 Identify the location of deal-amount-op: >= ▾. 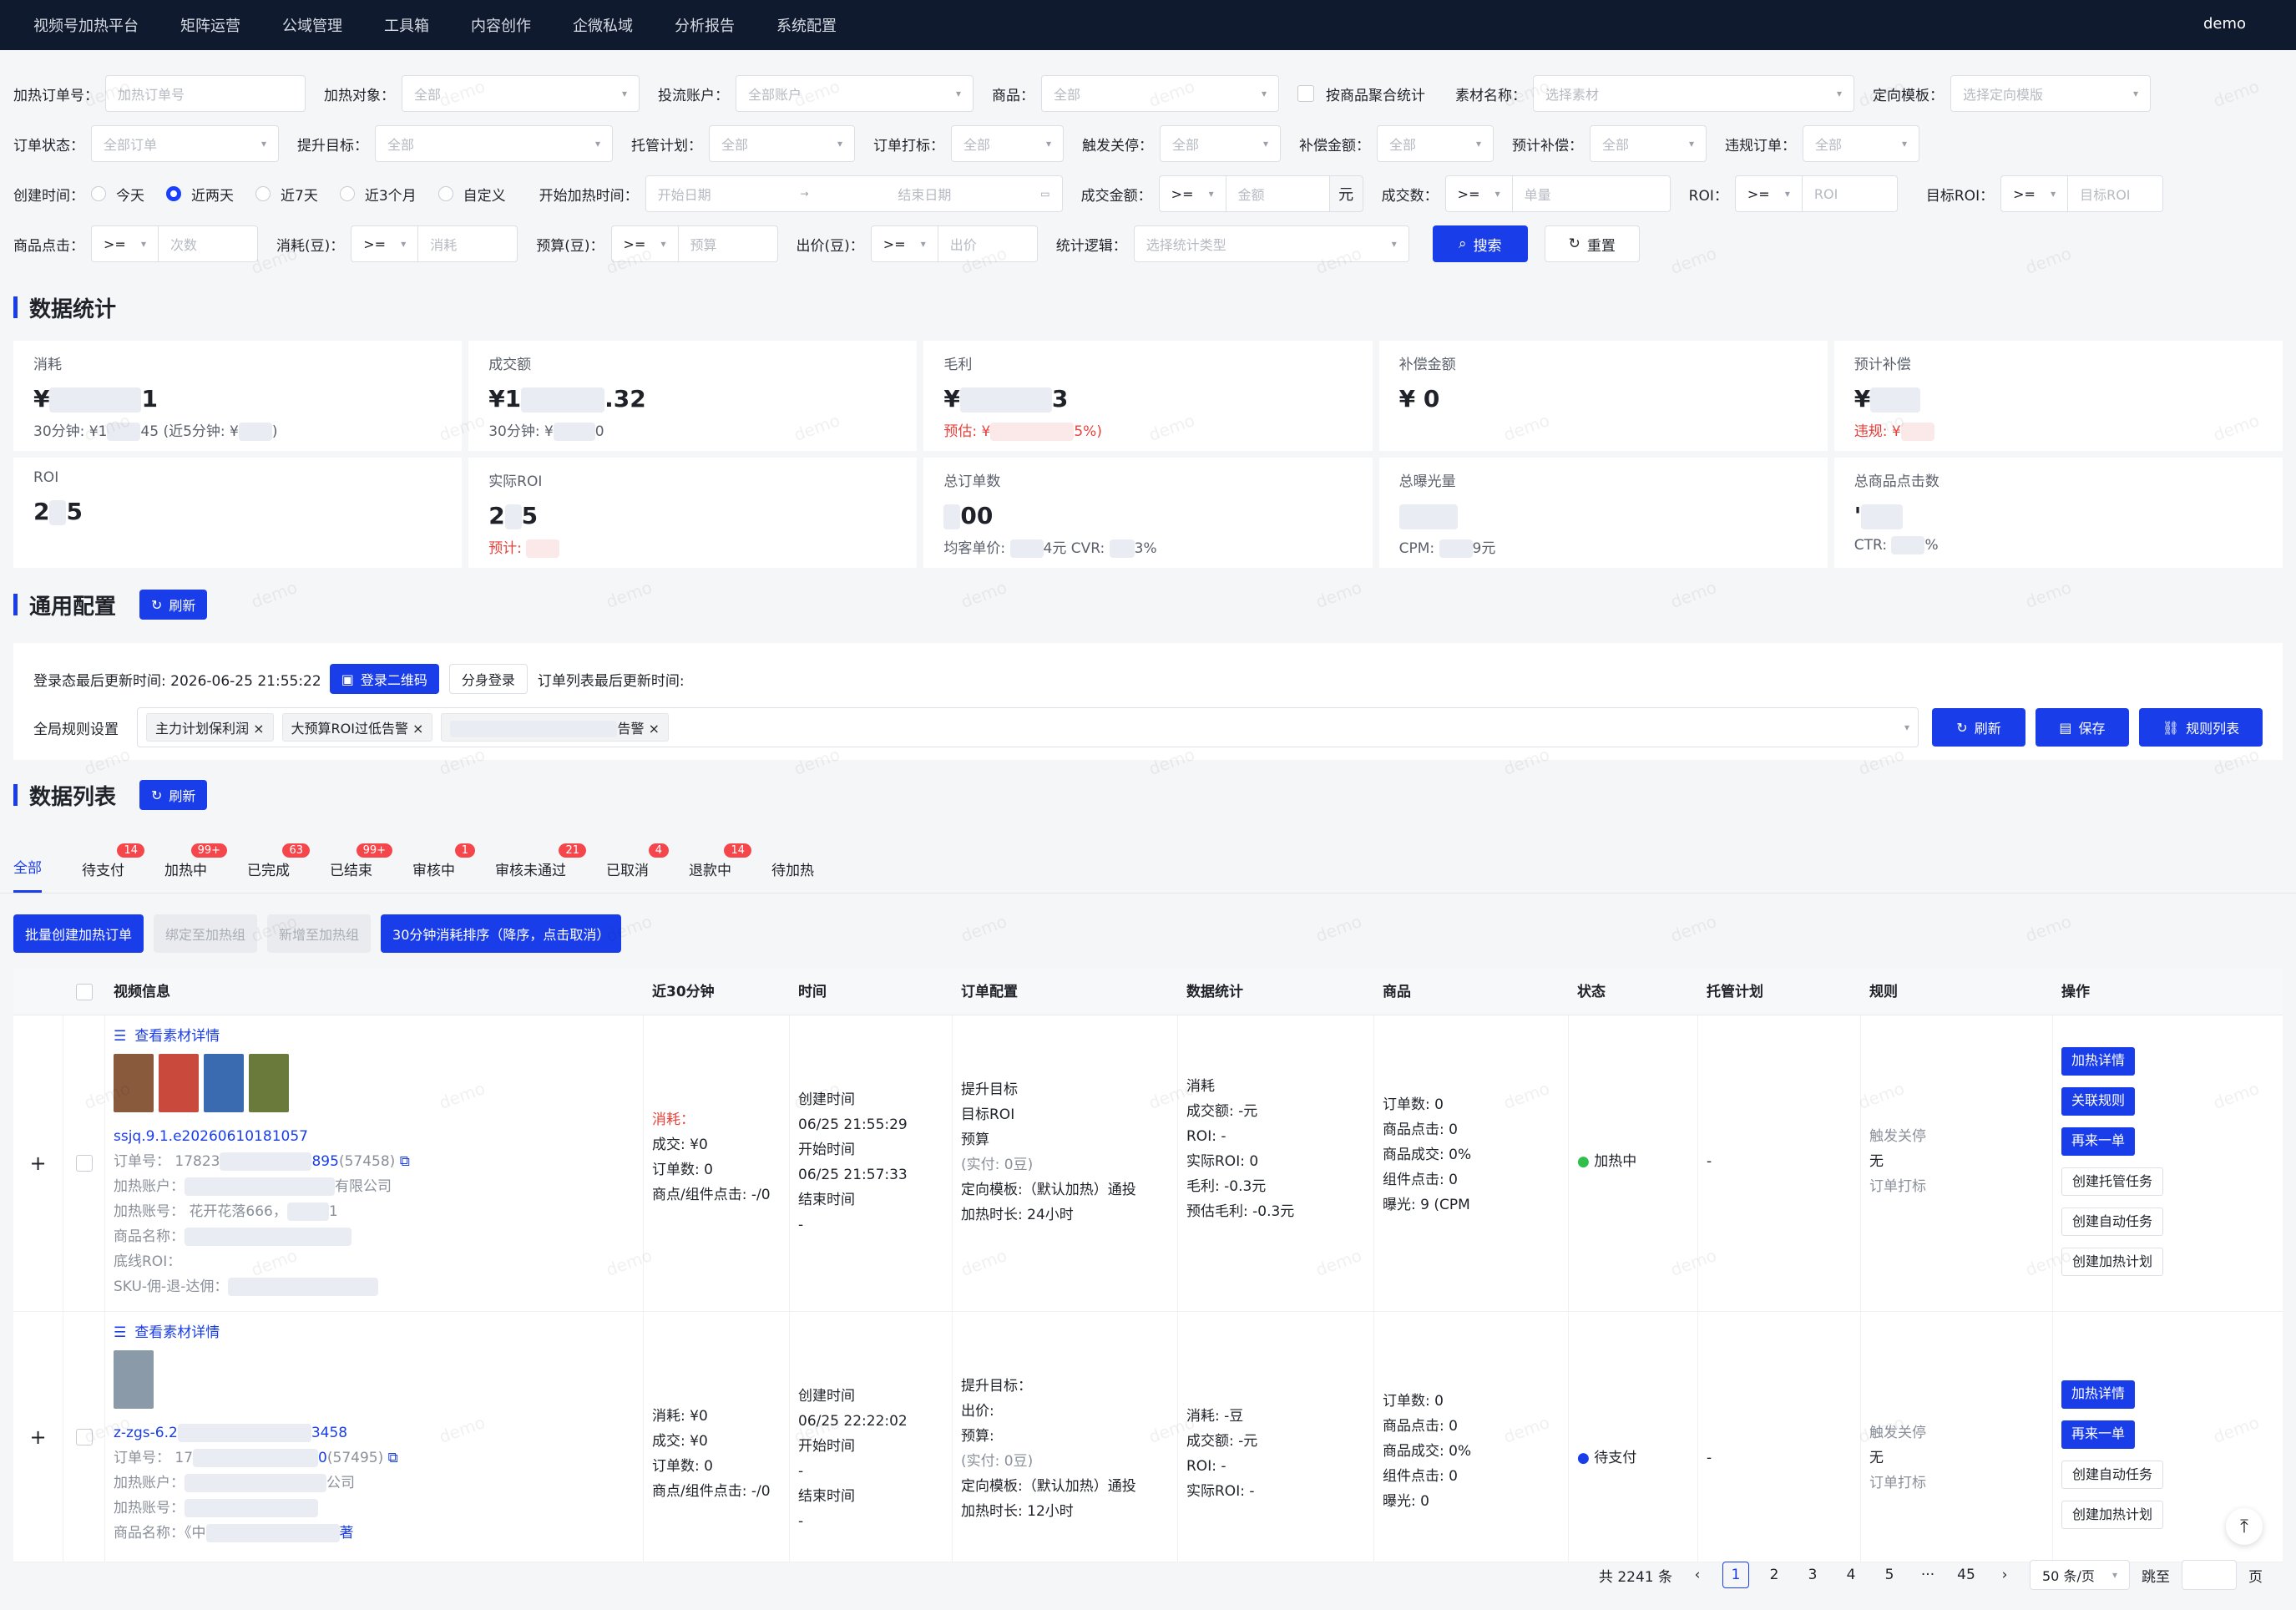
(1192, 193).